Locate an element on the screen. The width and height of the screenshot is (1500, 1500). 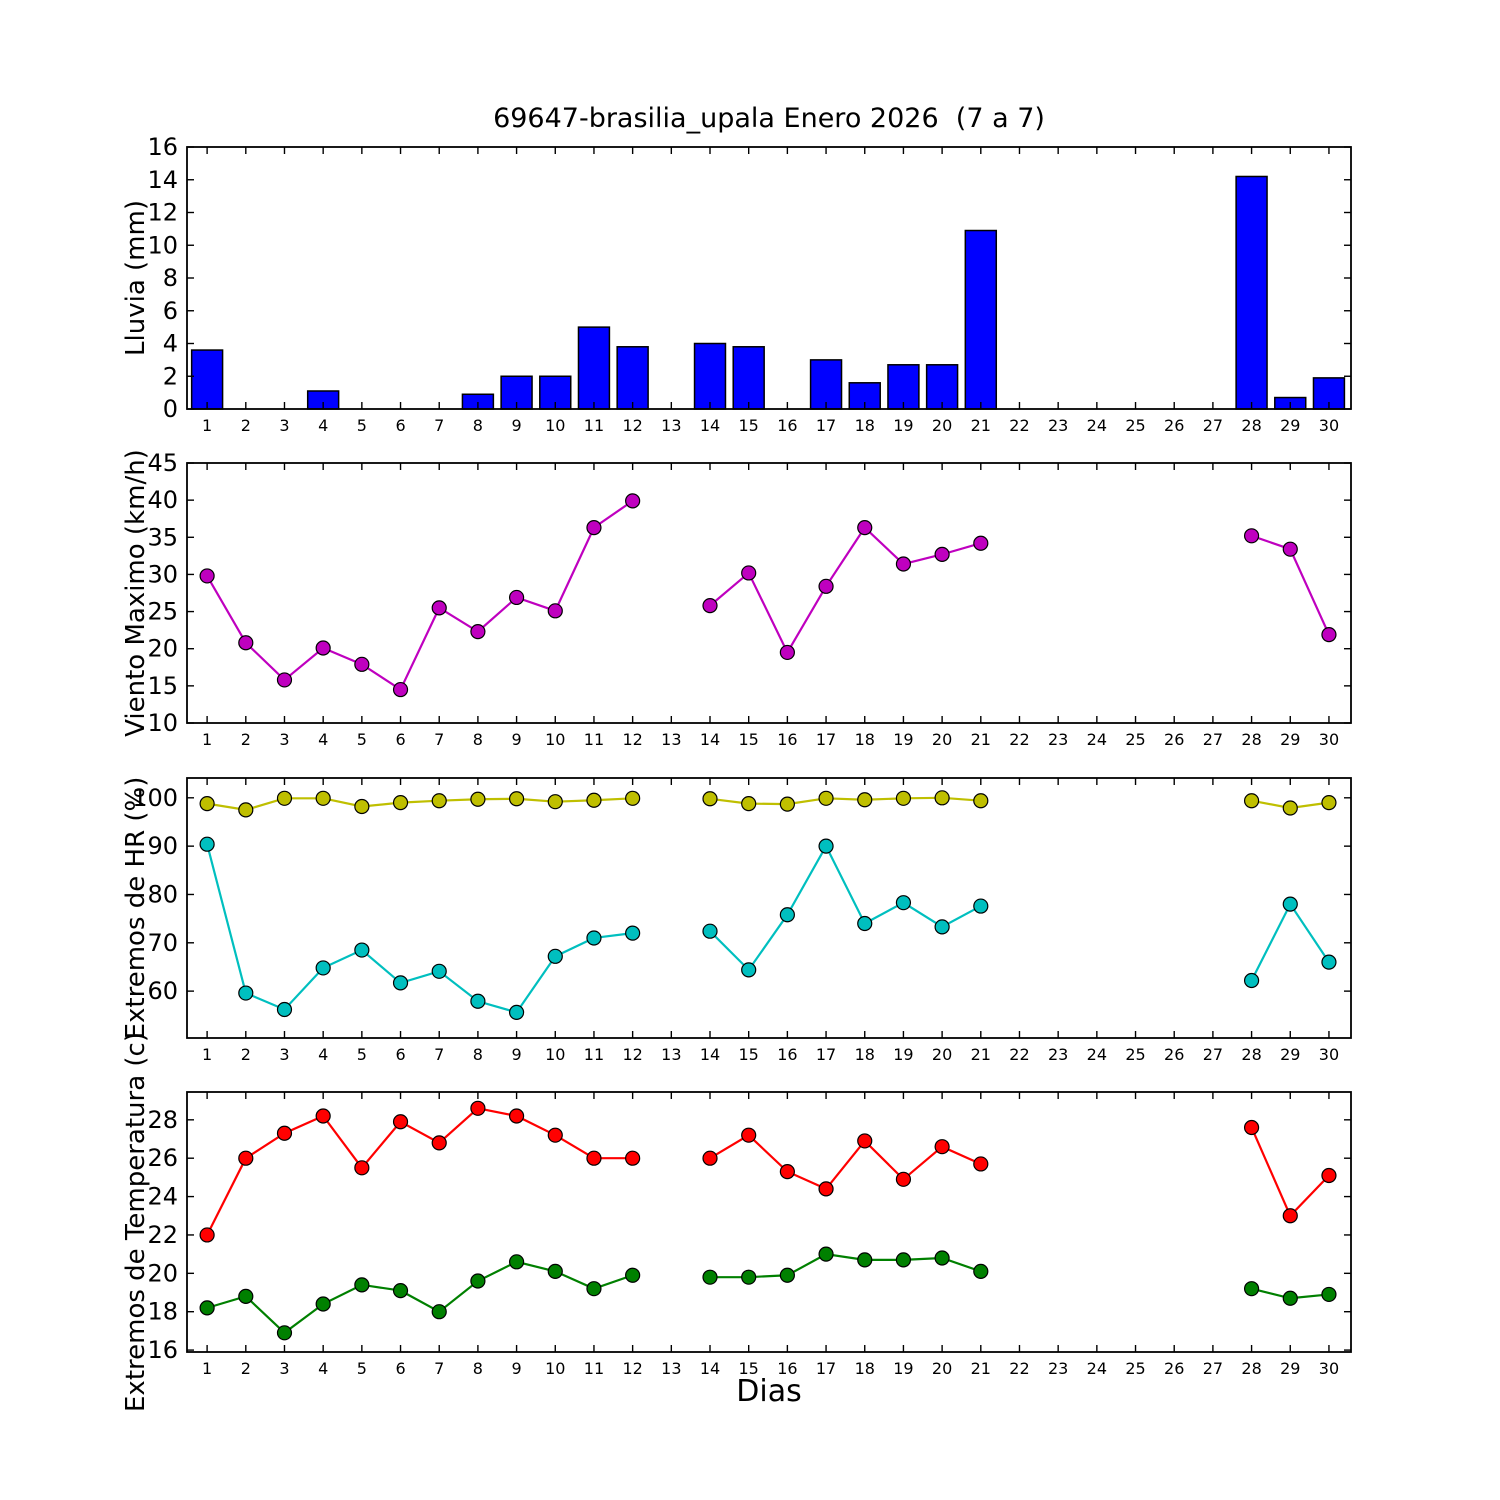
x-tick-label: 10 is located at coordinates (555, 425).